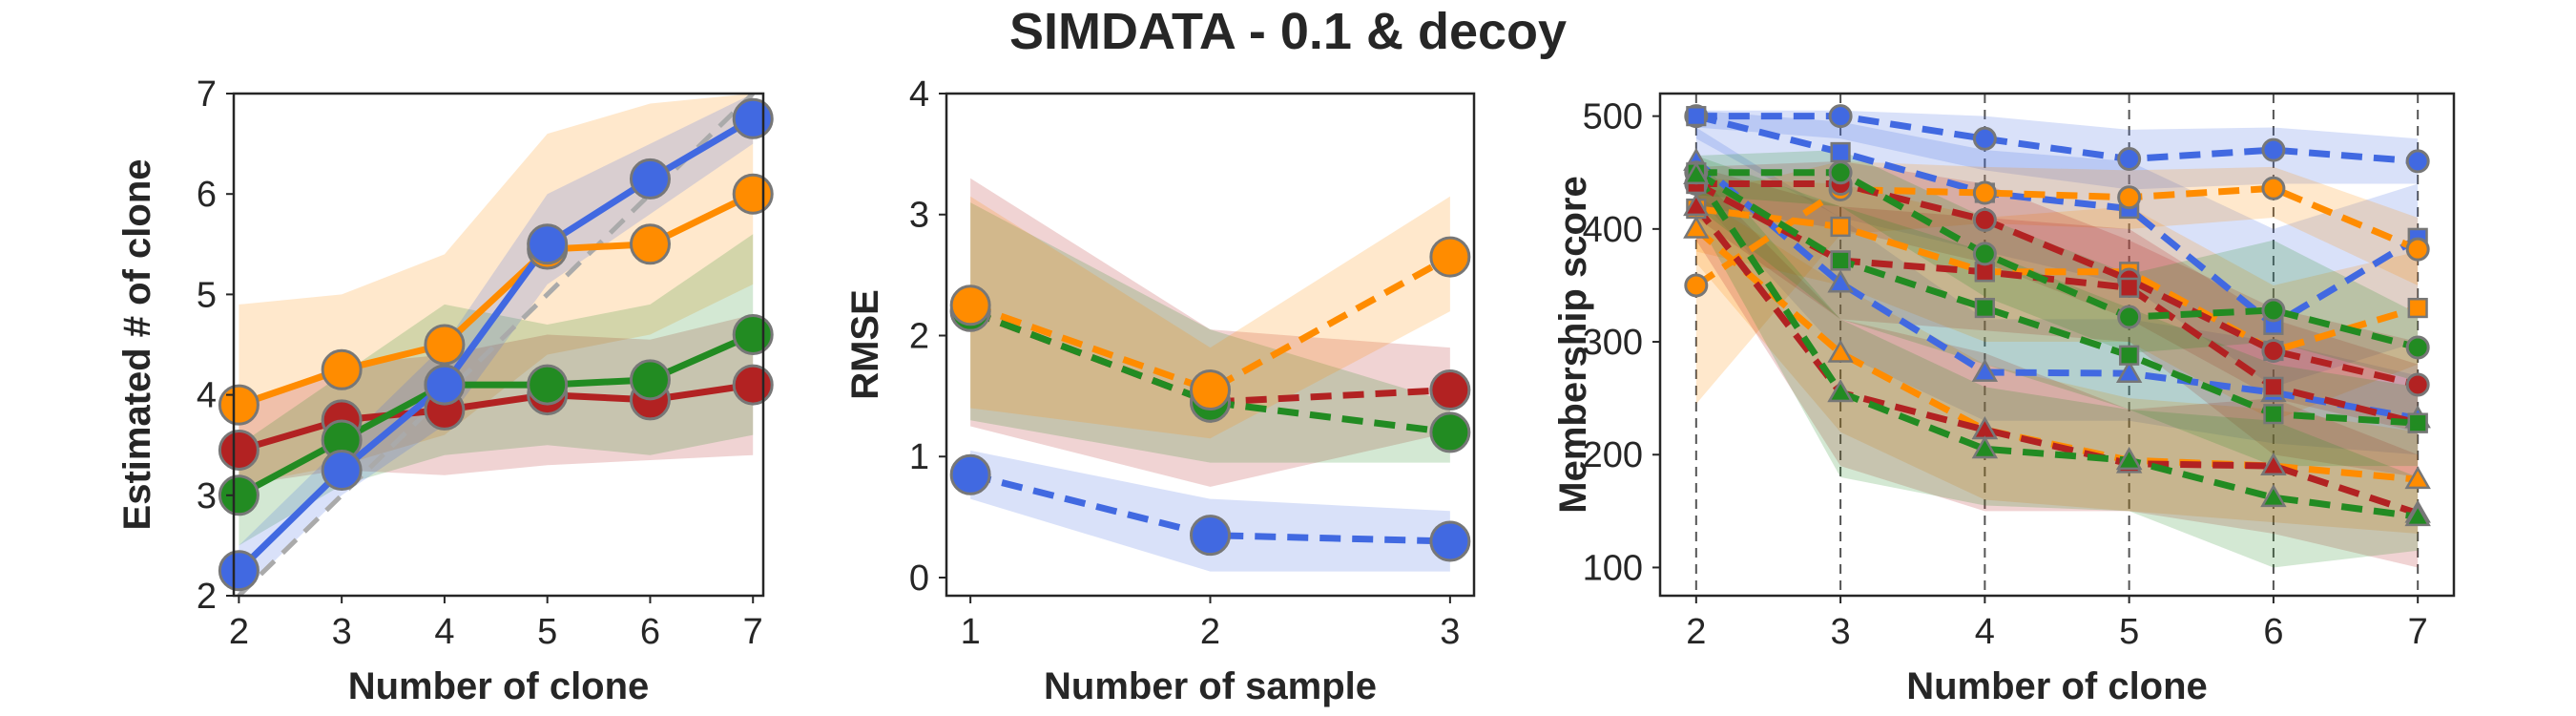 This screenshot has height=716, width=2576. What do you see at coordinates (1288, 32) in the screenshot?
I see `figure-title: SIMDATA - 0.1 & decoy` at bounding box center [1288, 32].